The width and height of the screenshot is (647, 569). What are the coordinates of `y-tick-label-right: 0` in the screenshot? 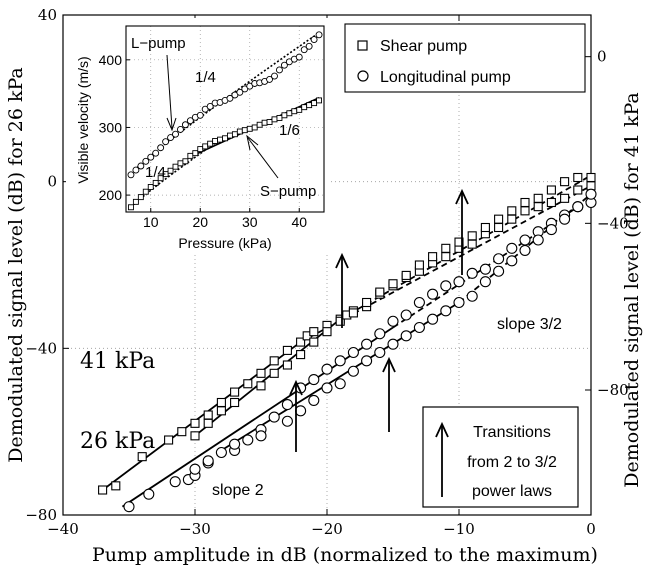 It's located at (602, 57).